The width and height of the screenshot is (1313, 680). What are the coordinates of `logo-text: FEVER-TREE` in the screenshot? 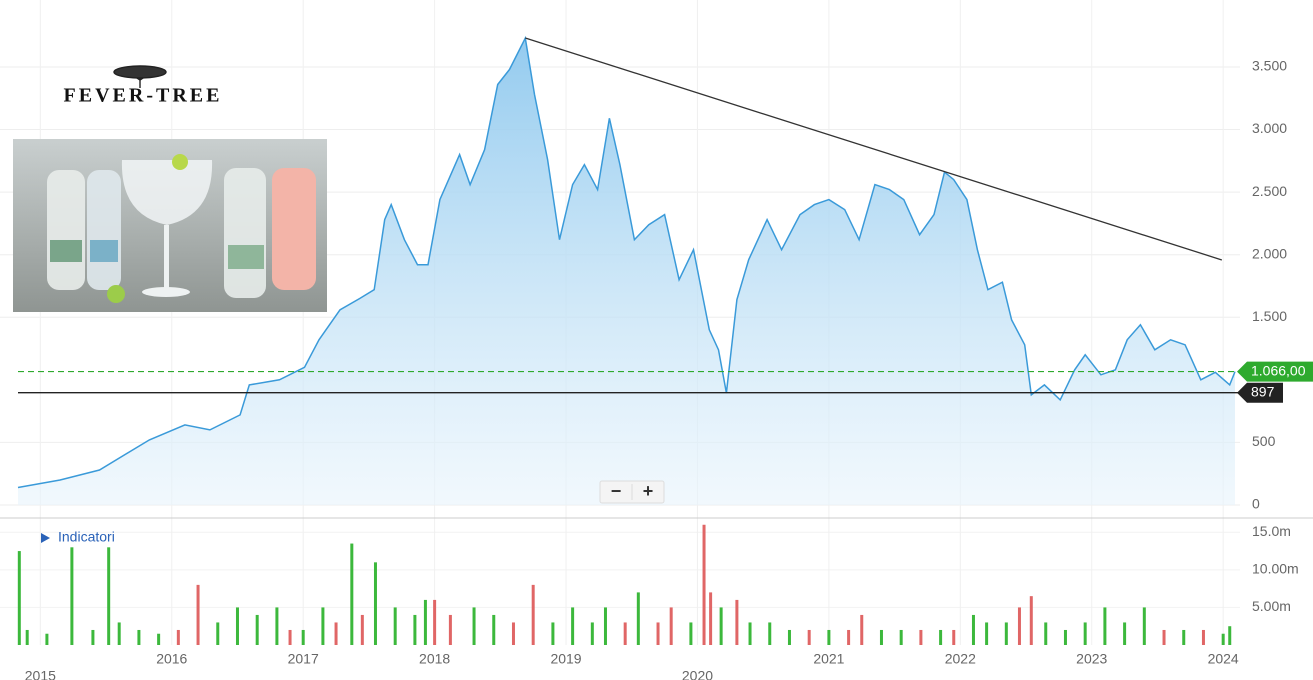 It's located at (143, 96).